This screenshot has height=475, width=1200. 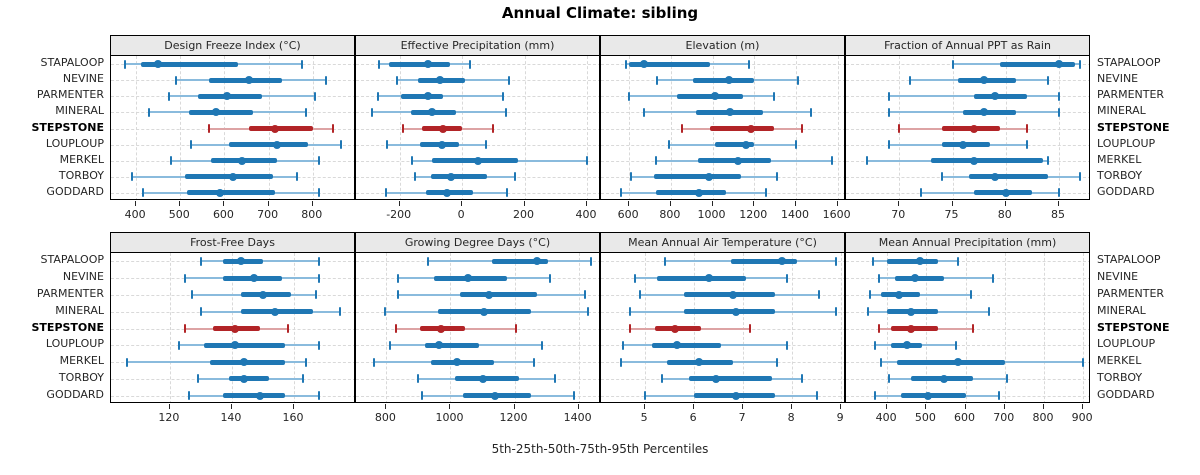 I want to click on axis-tick-label: 500, so click(x=925, y=417).